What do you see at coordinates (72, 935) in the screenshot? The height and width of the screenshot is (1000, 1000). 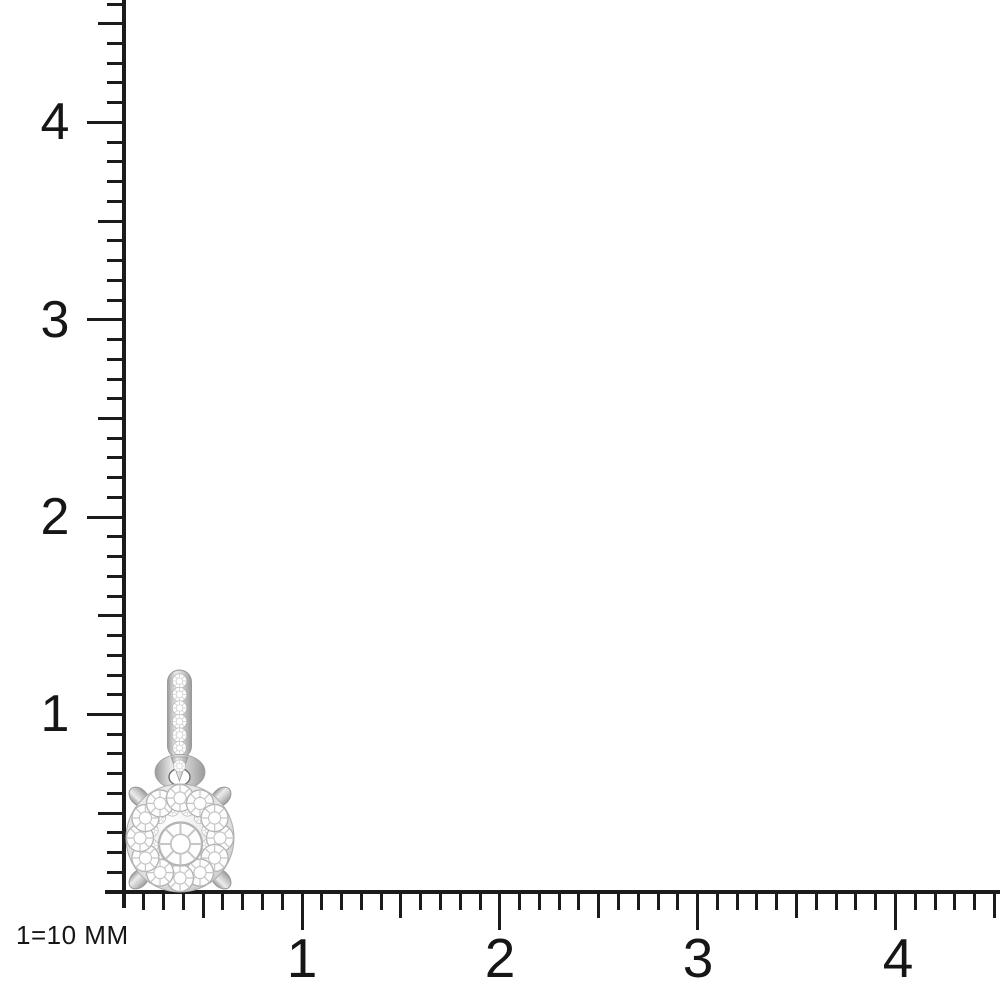 I see `scale-note: 1=10 MM` at bounding box center [72, 935].